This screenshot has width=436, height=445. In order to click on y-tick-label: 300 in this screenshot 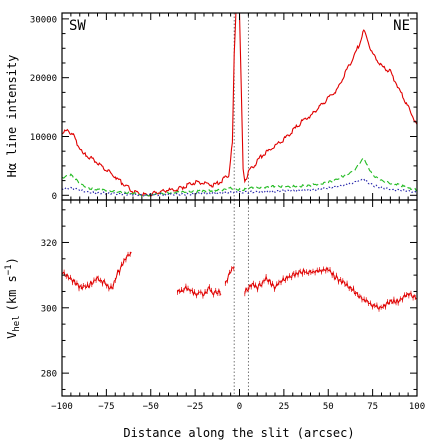, I will do `click(49, 309)`.